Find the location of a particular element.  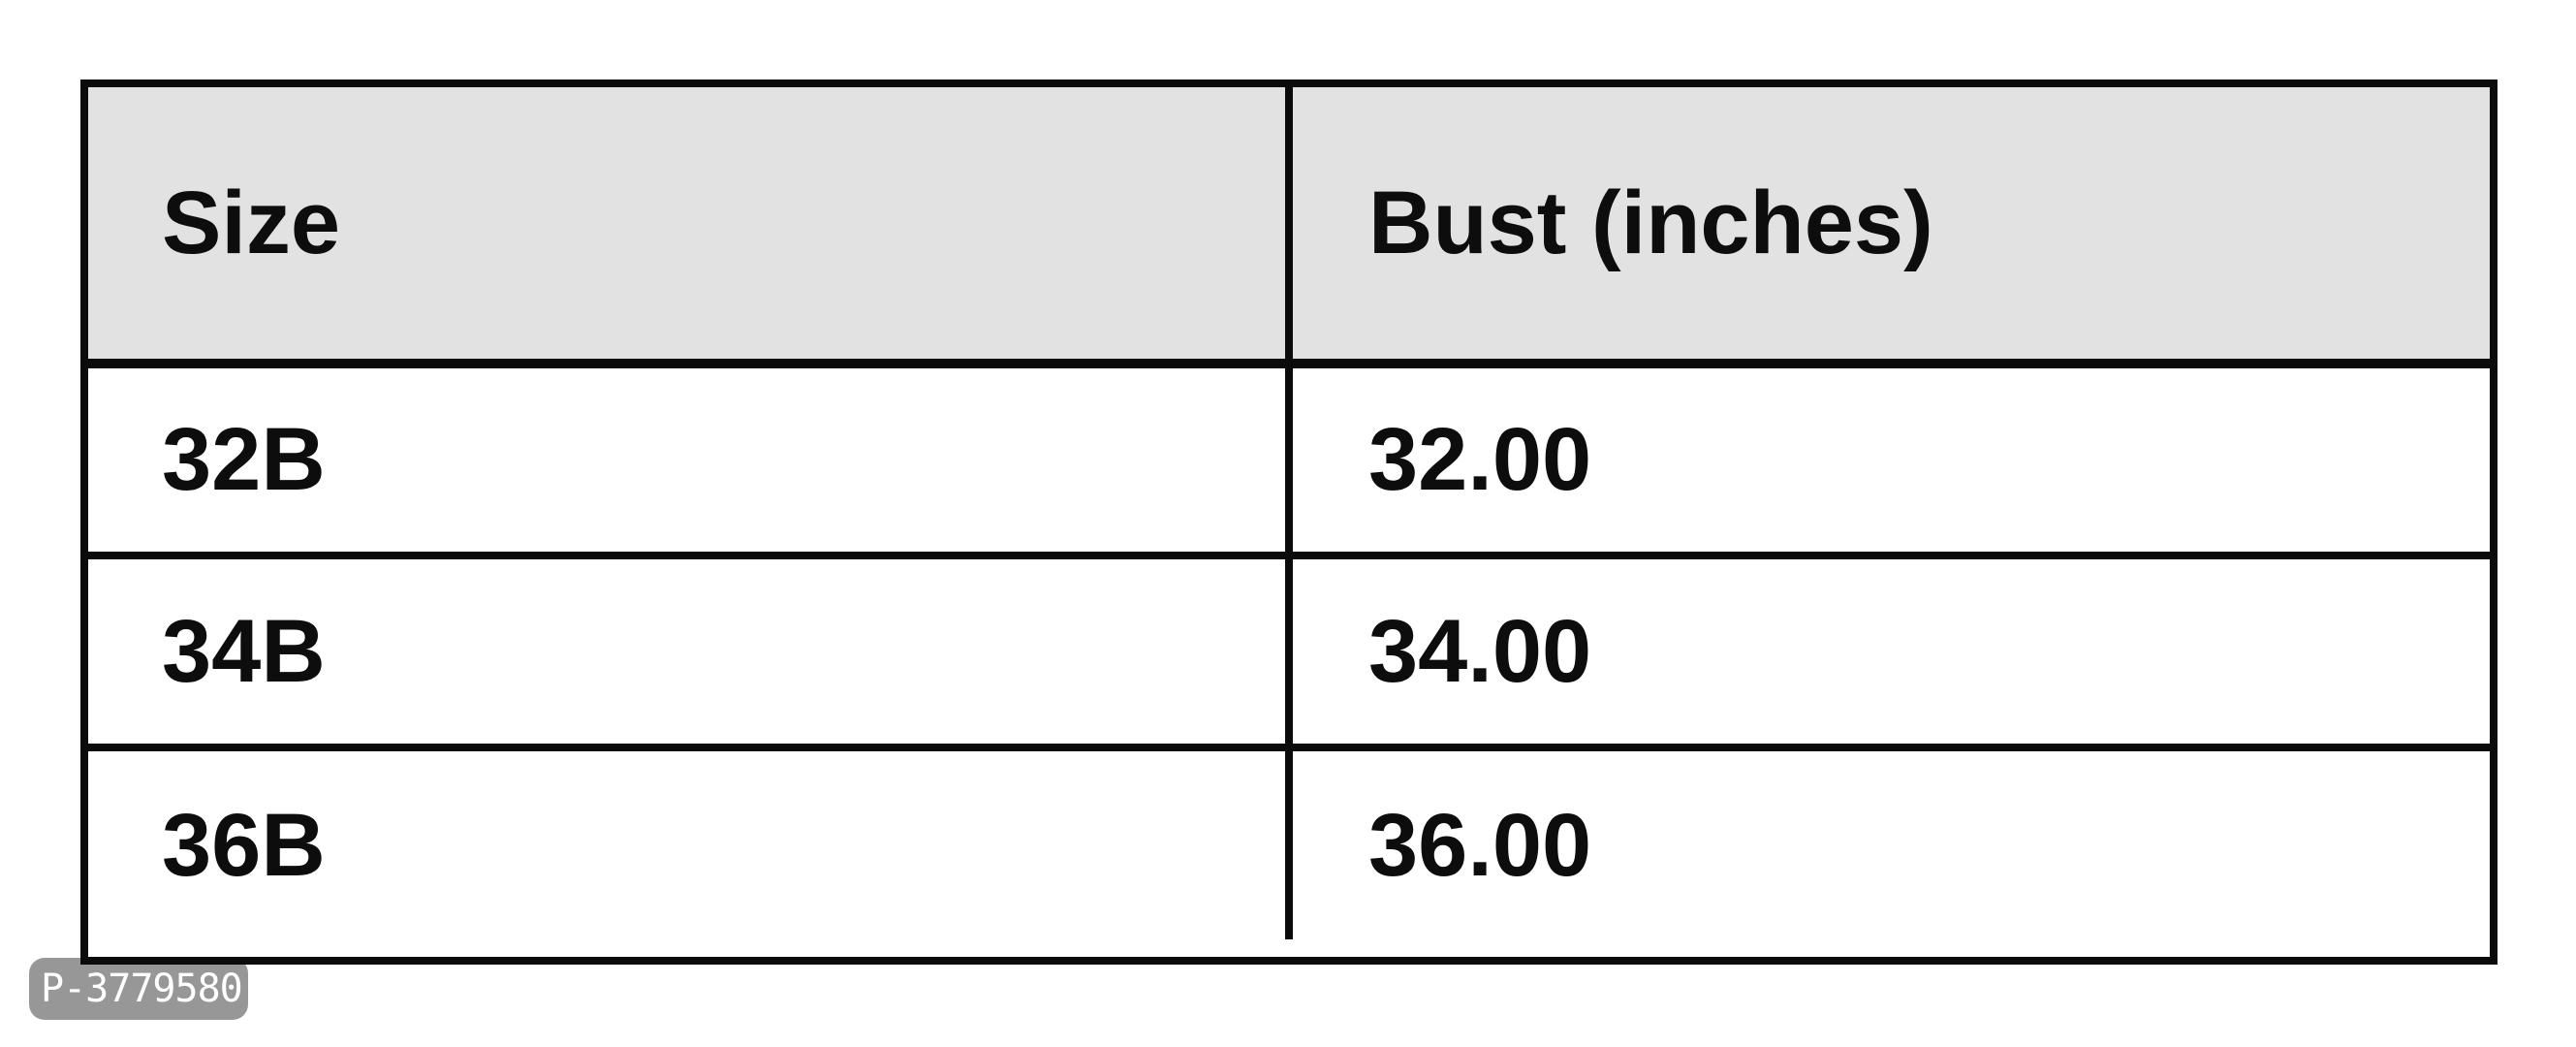

product-id-badge: P-3779580 is located at coordinates (138, 989).